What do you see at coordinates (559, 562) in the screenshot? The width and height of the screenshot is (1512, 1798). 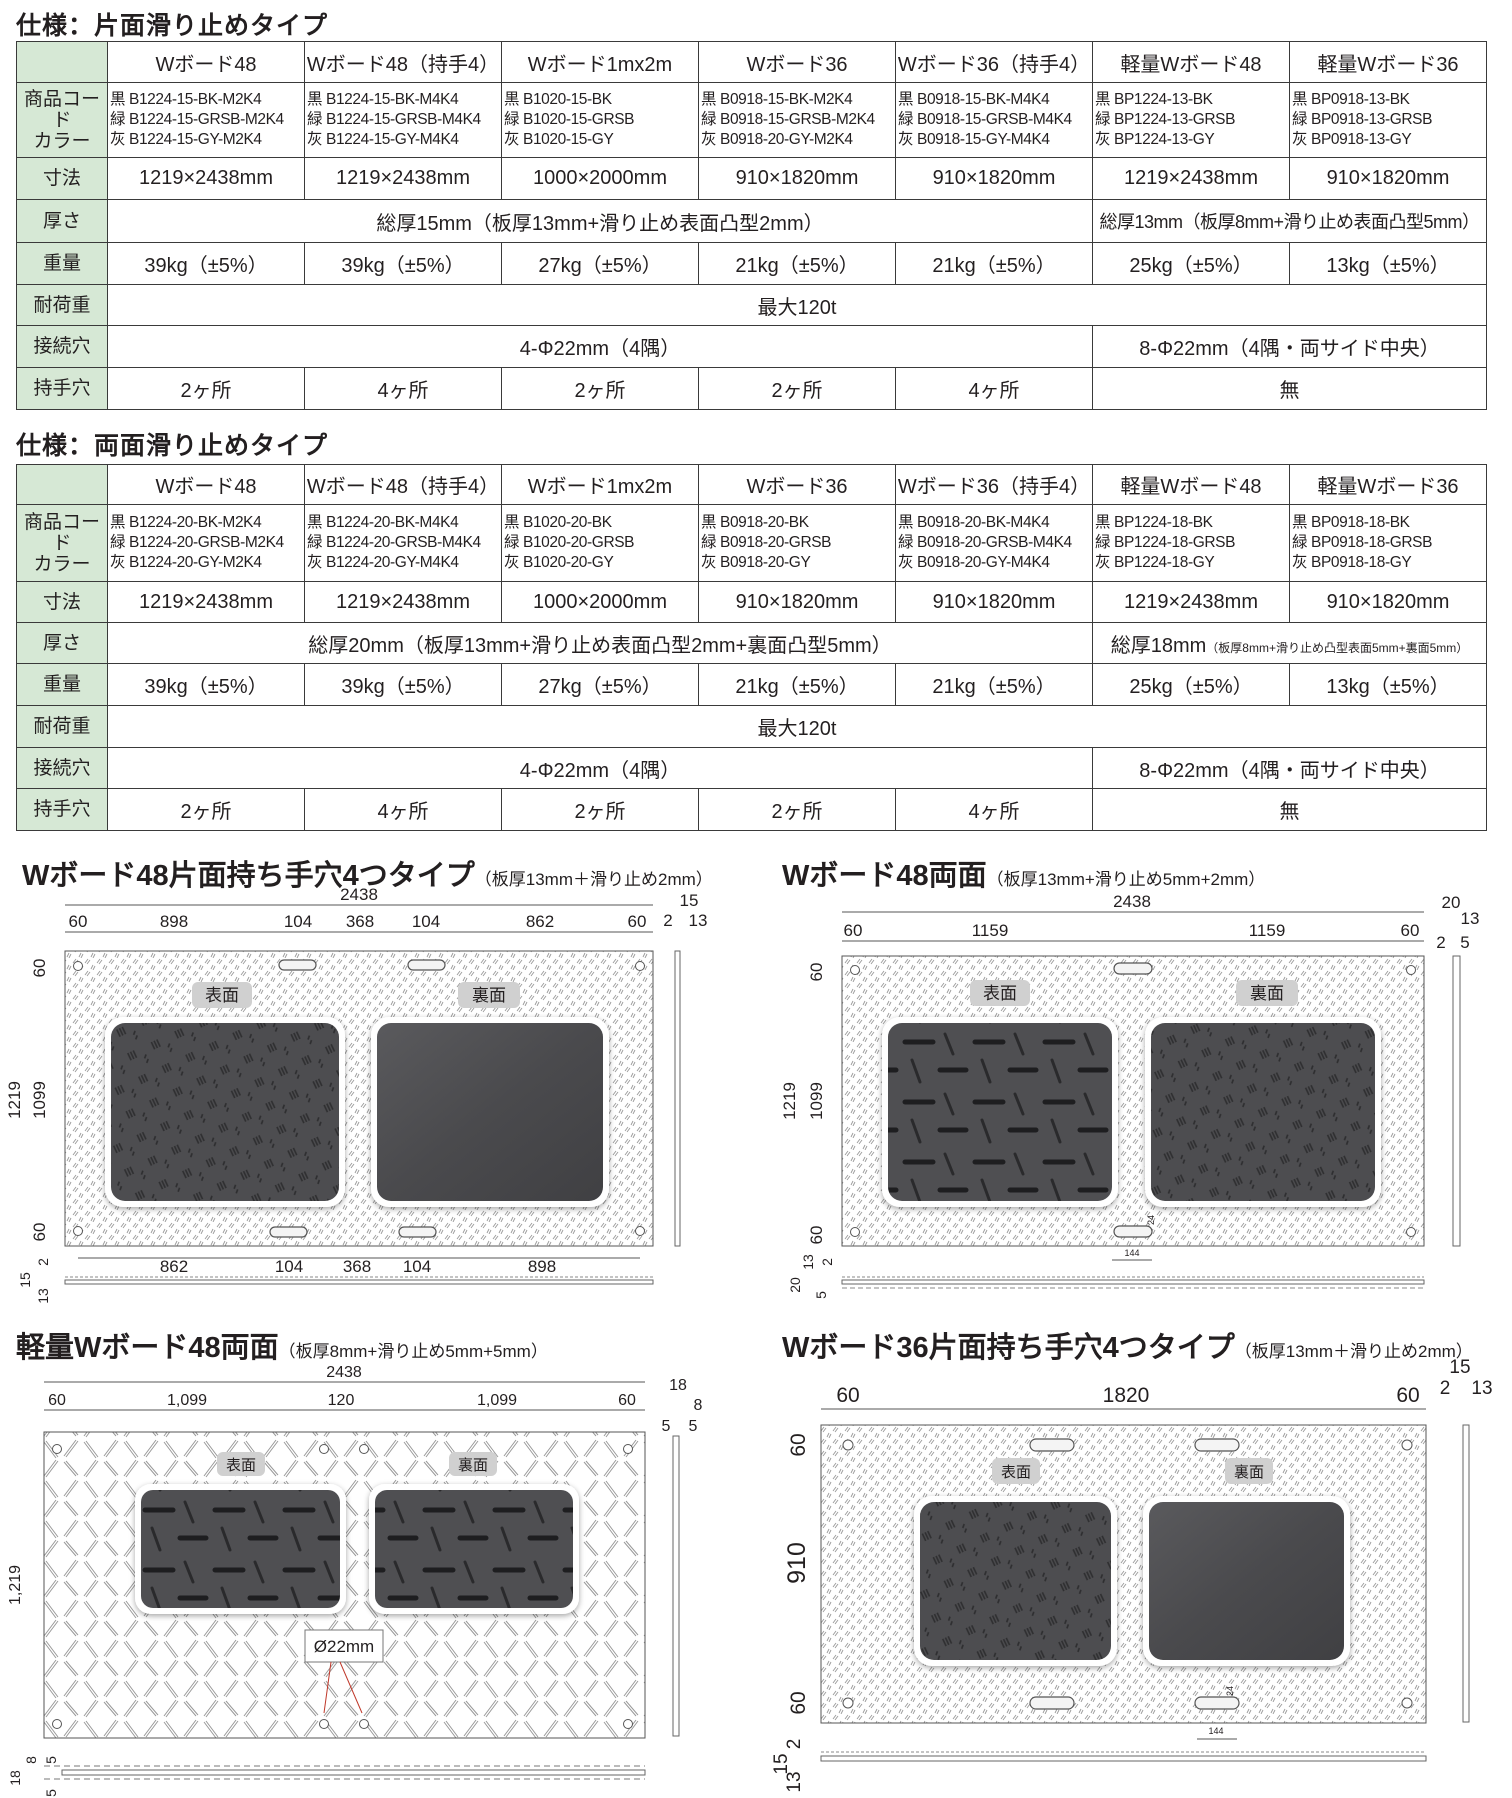 I see `product-code: 灰 B1020-20-GY` at bounding box center [559, 562].